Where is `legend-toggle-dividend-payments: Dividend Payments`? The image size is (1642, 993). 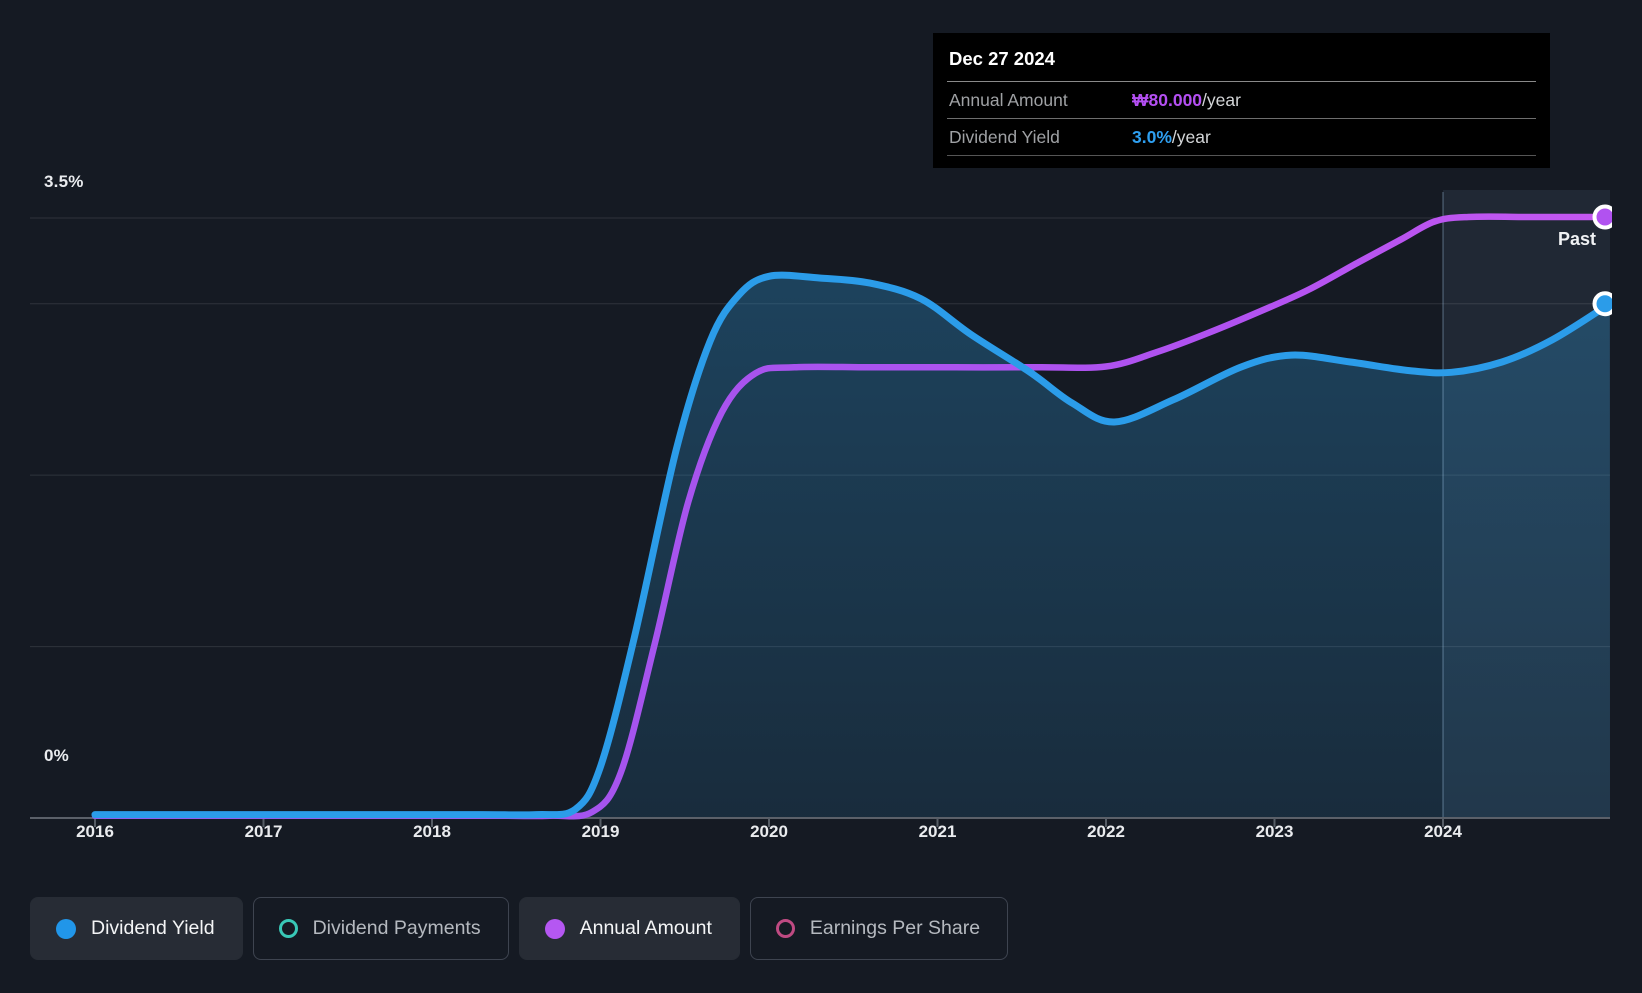
legend-toggle-dividend-payments: Dividend Payments is located at coordinates (380, 928).